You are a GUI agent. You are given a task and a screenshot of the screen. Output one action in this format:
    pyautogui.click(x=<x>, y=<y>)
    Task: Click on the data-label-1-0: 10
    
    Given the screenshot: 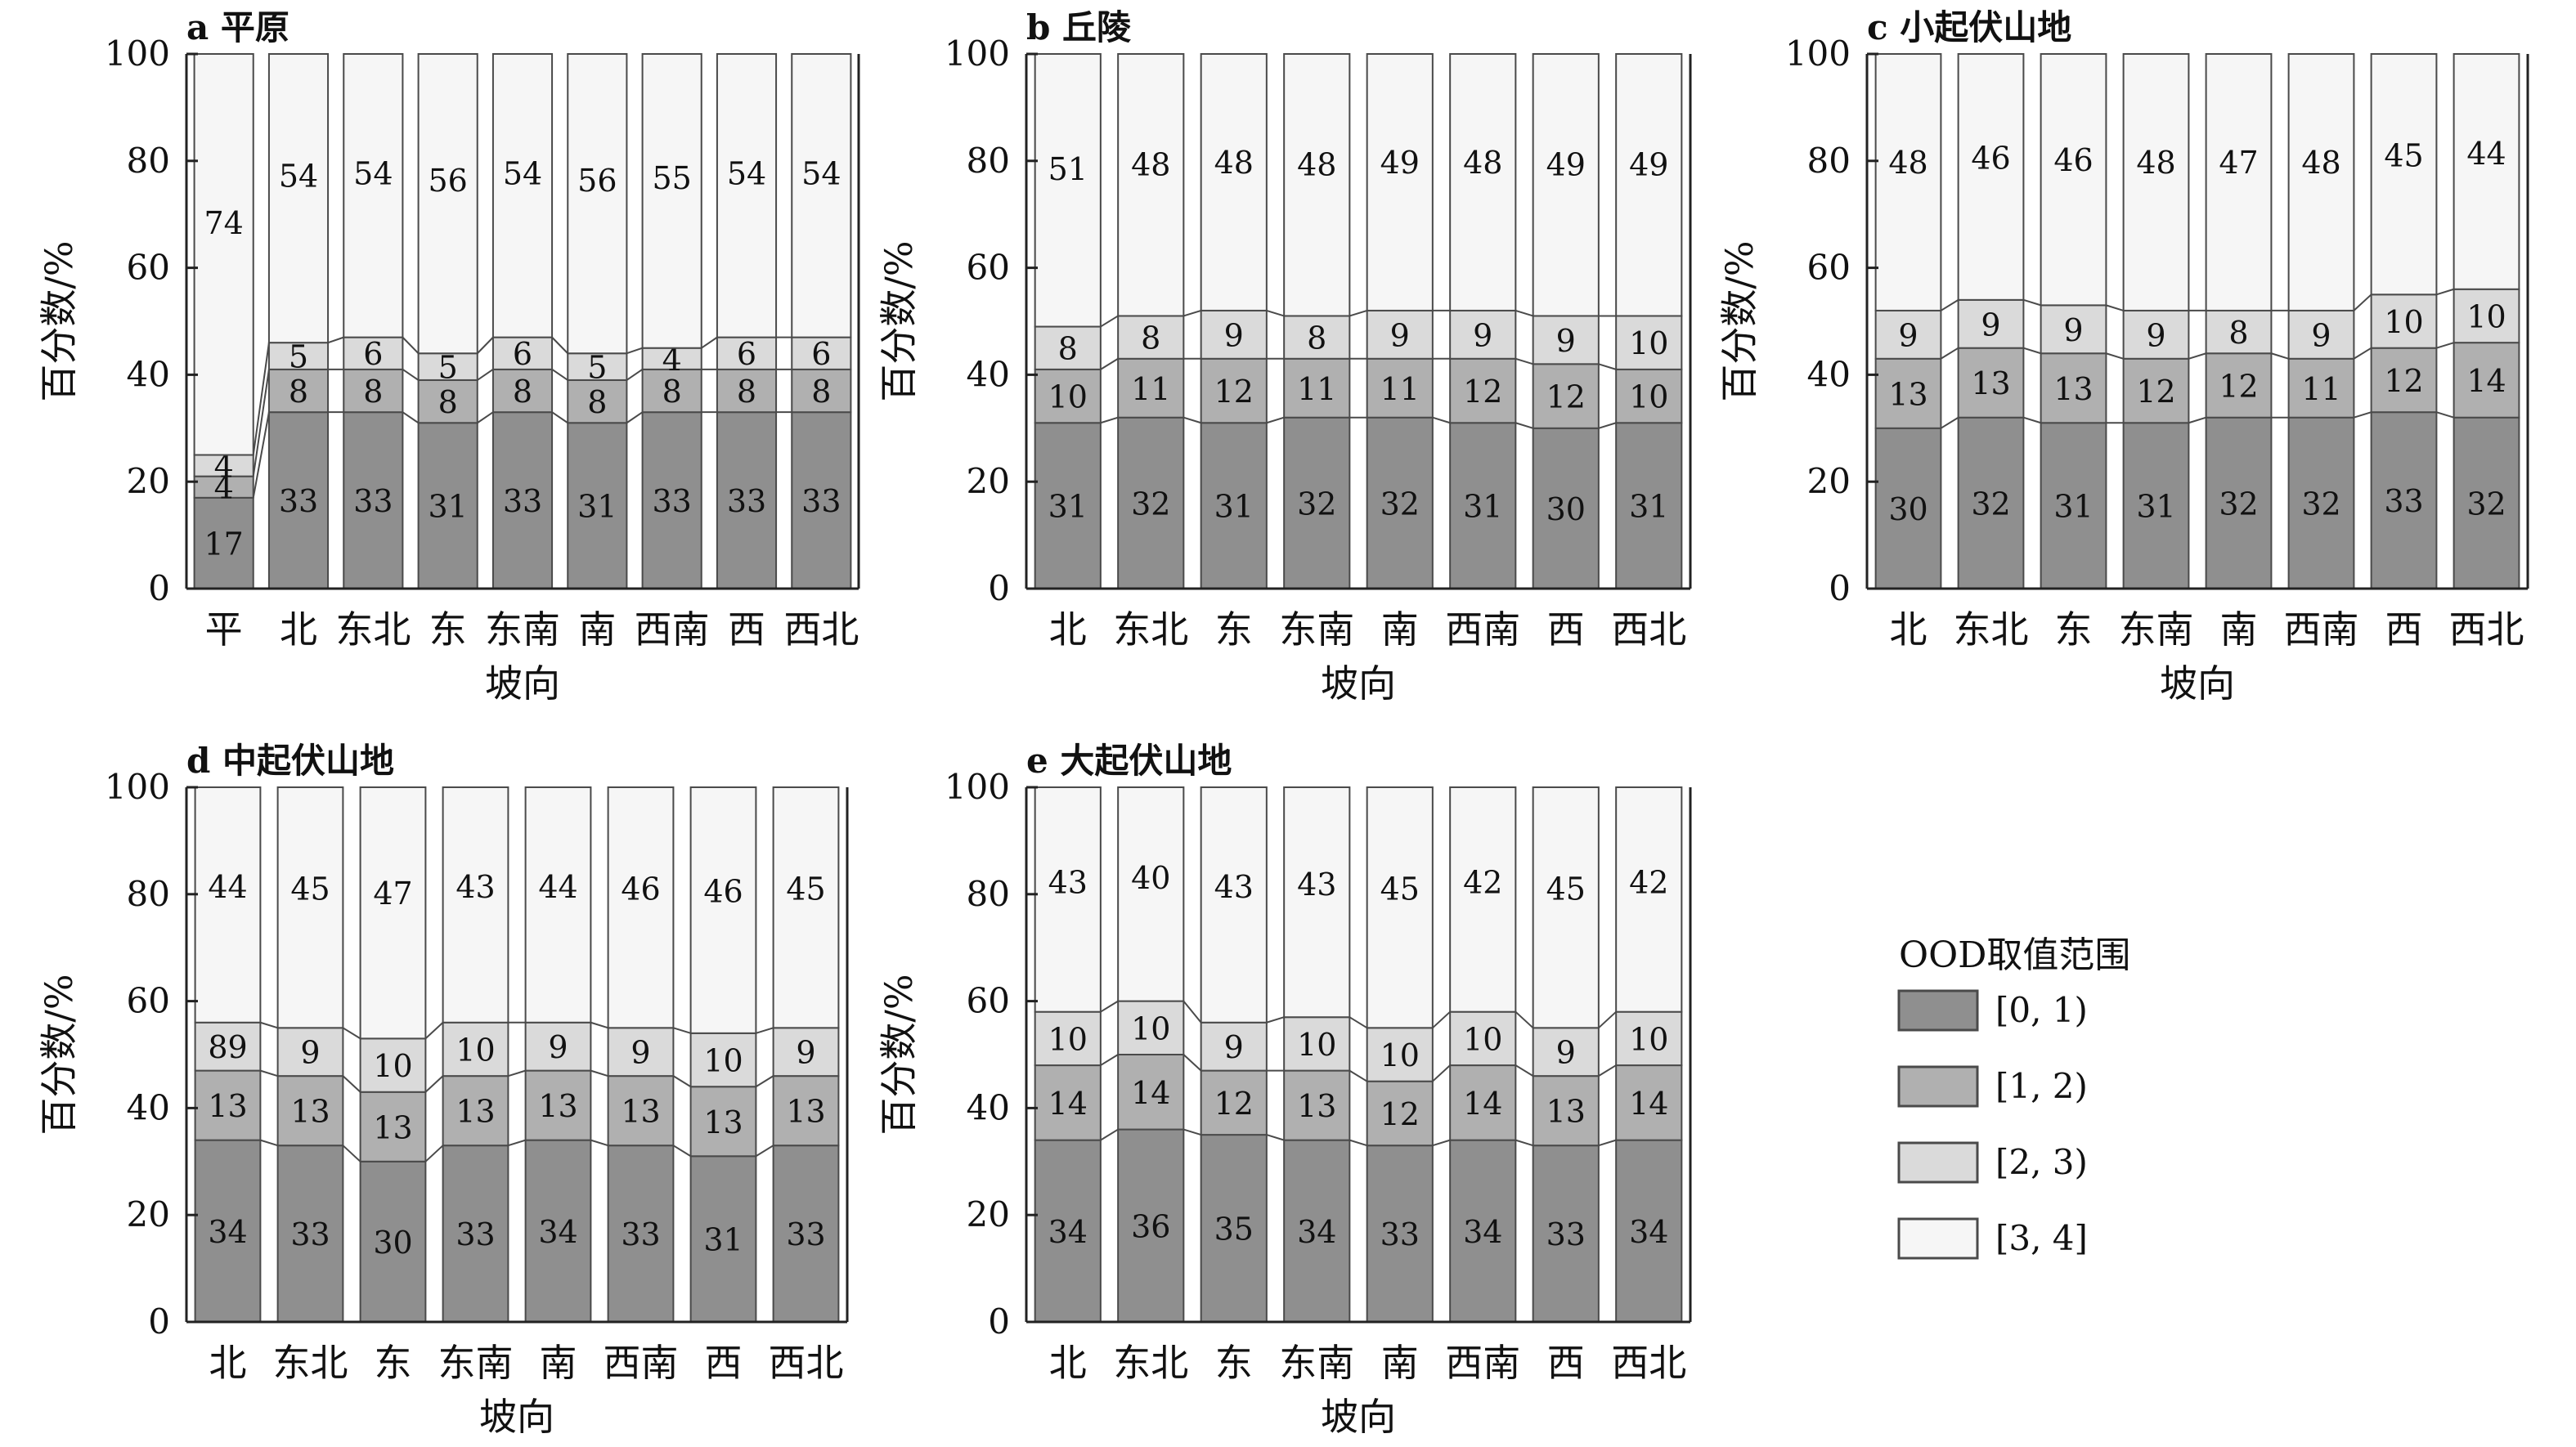 What is the action you would take?
    pyautogui.click(x=1068, y=397)
    